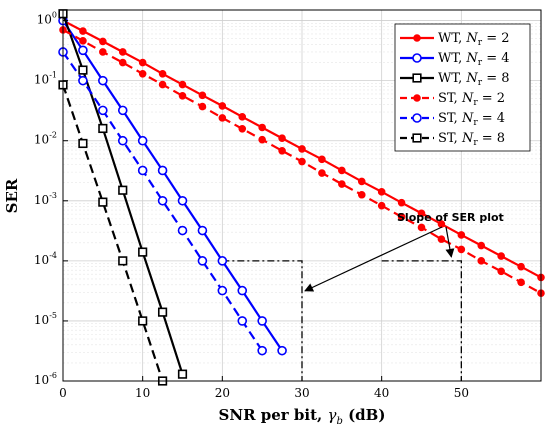 This screenshot has width=550, height=436. What do you see at coordinates (381, 393) in the screenshot?
I see `x-tick-label: 40` at bounding box center [381, 393].